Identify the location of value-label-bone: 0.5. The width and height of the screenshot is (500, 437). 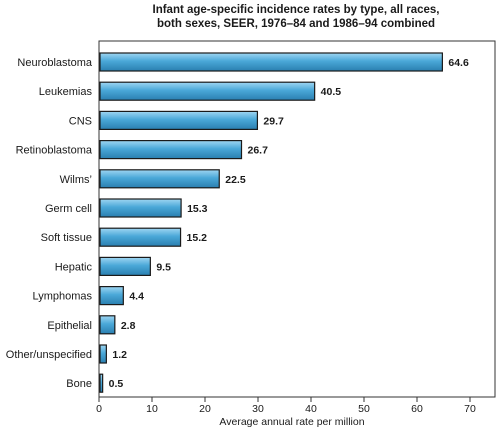
(116, 384).